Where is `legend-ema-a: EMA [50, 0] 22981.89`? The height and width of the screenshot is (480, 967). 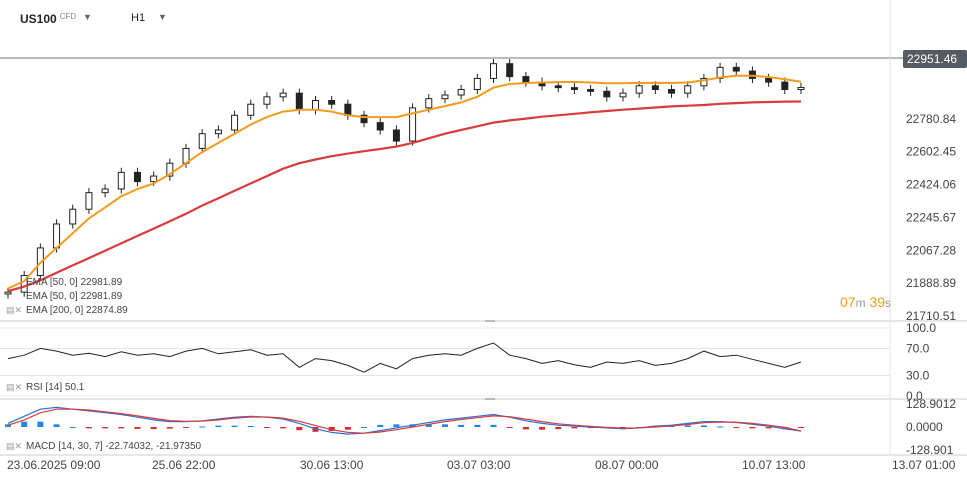 legend-ema-a: EMA [50, 0] 22981.89 is located at coordinates (64, 282).